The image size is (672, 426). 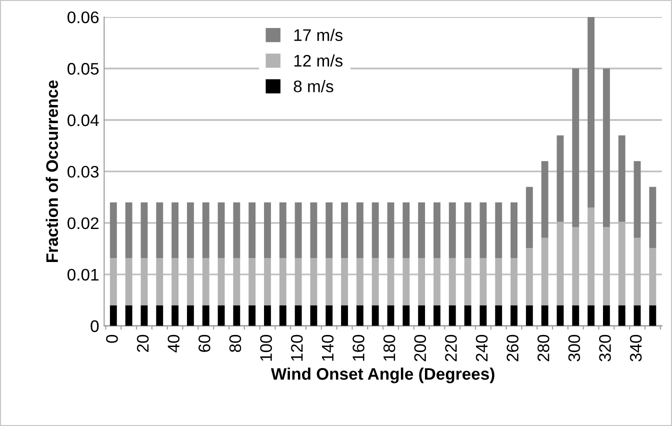 What do you see at coordinates (636, 348) in the screenshot?
I see `x-tick-label: 340` at bounding box center [636, 348].